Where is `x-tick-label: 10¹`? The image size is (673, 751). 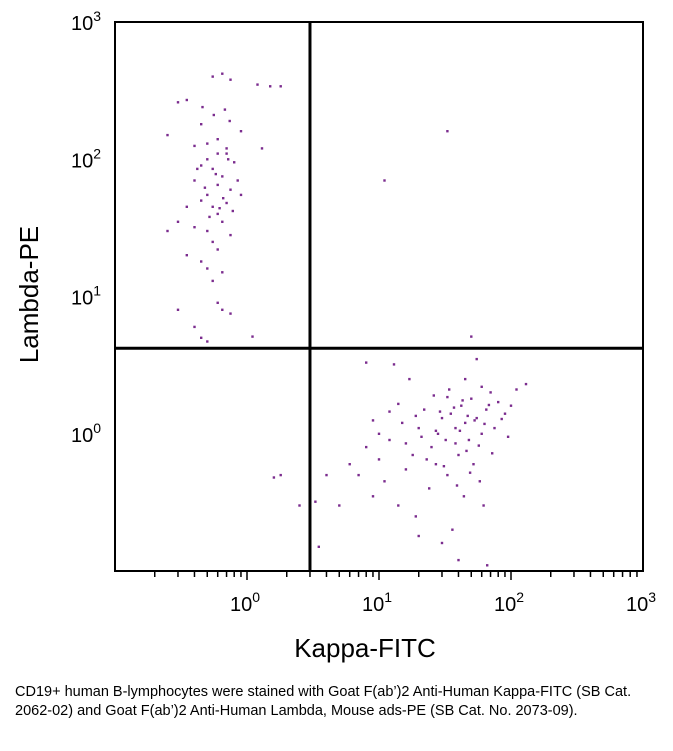
x-tick-label: 10¹ is located at coordinates (377, 602).